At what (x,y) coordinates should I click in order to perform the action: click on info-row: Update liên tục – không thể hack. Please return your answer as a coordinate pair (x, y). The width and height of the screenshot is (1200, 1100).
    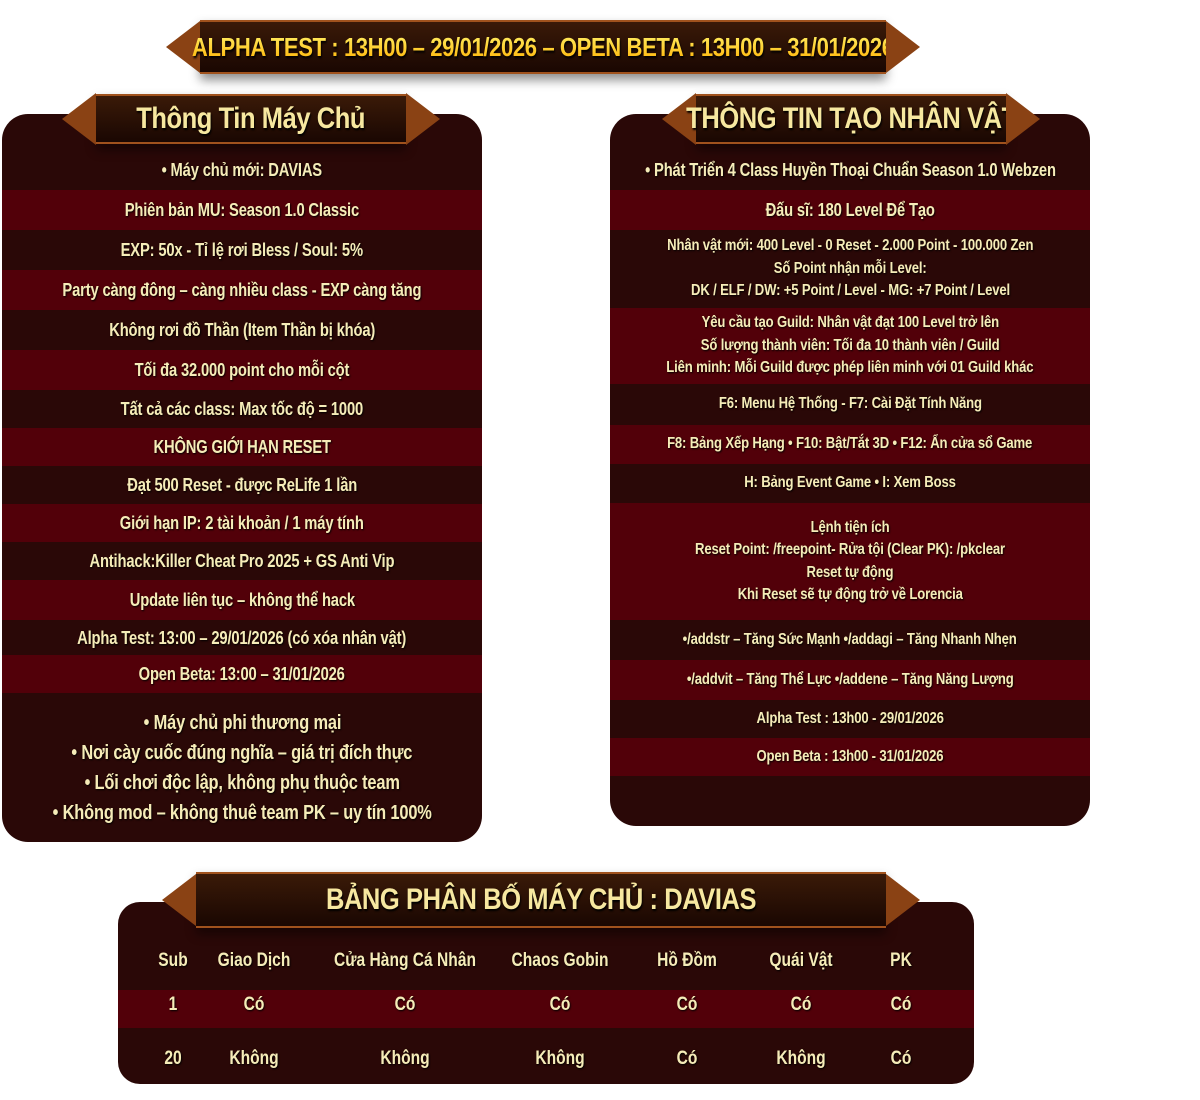
    Looking at the image, I should click on (242, 600).